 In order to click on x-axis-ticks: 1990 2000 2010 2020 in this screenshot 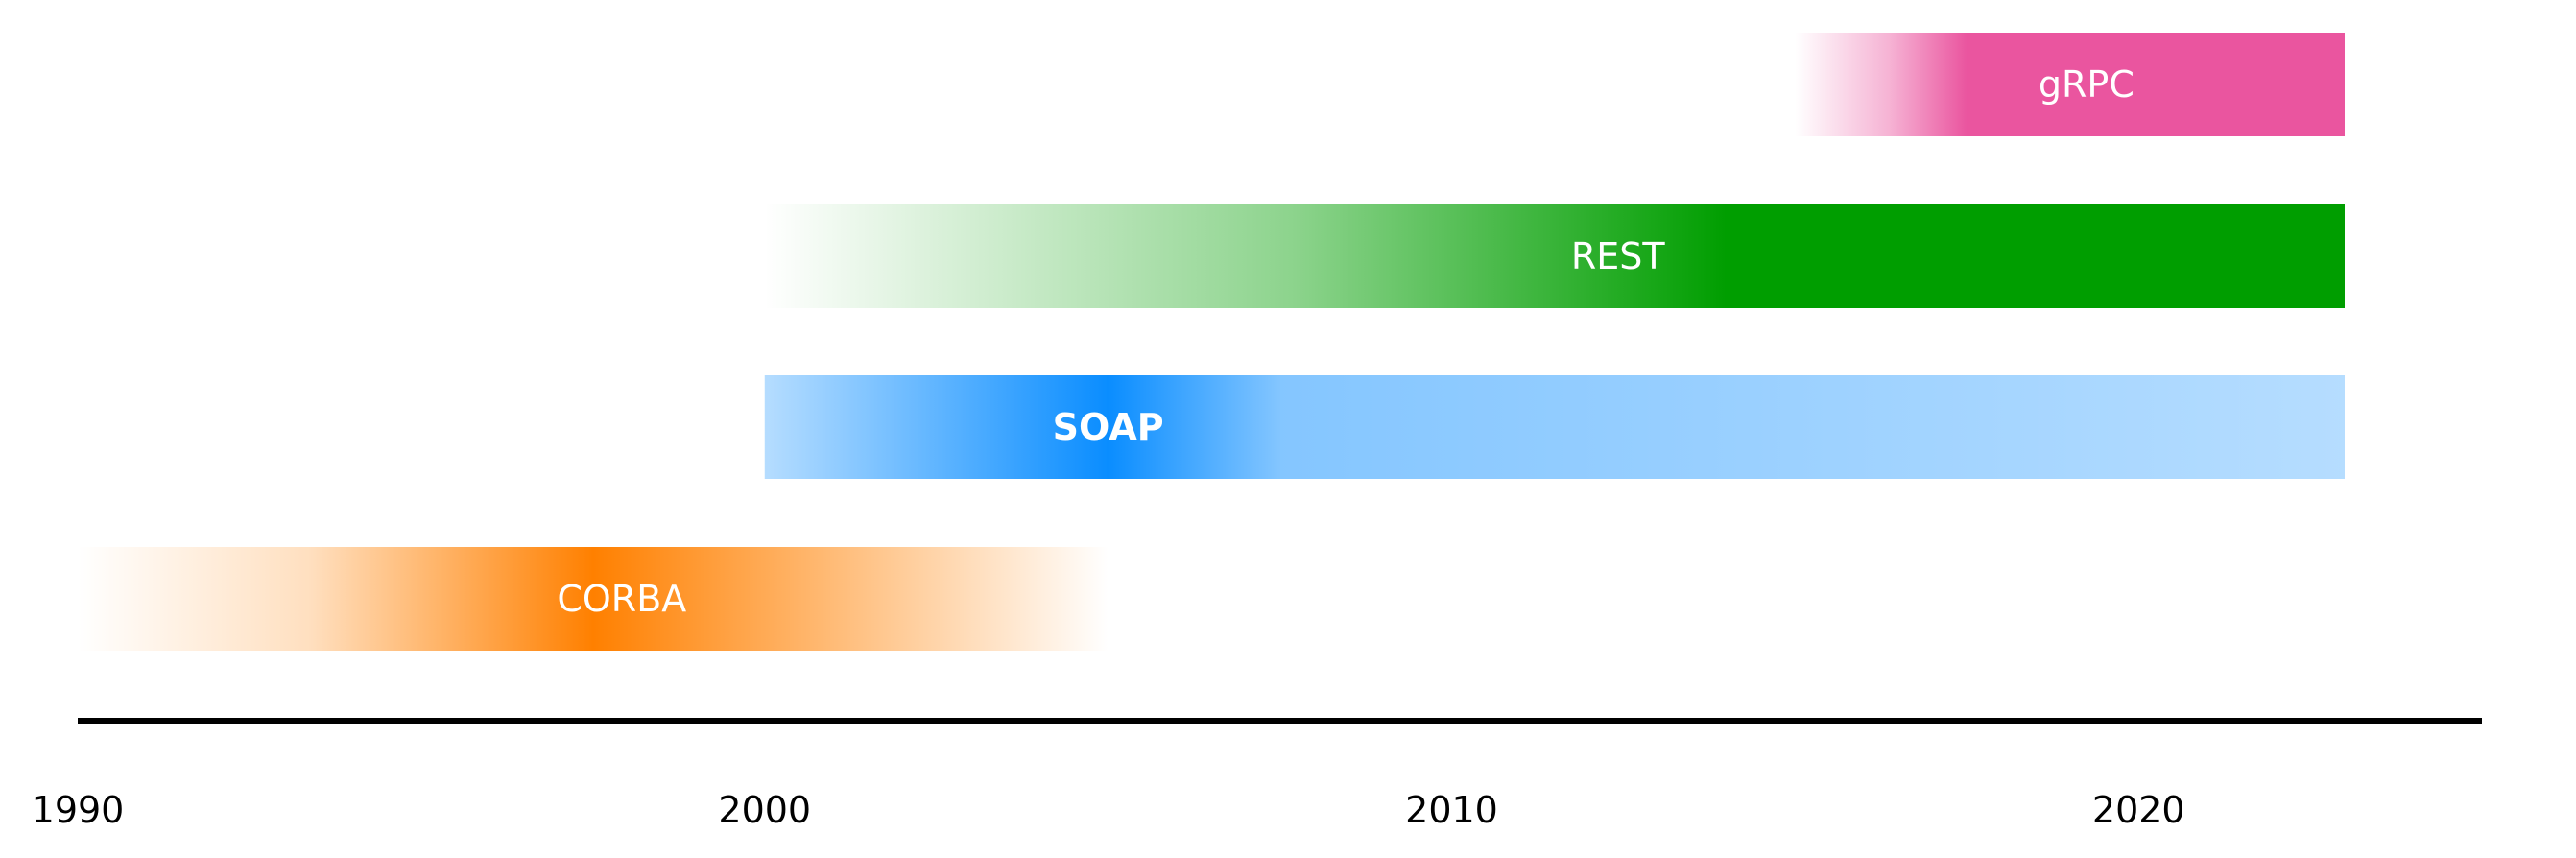, I will do `click(1108, 810)`.